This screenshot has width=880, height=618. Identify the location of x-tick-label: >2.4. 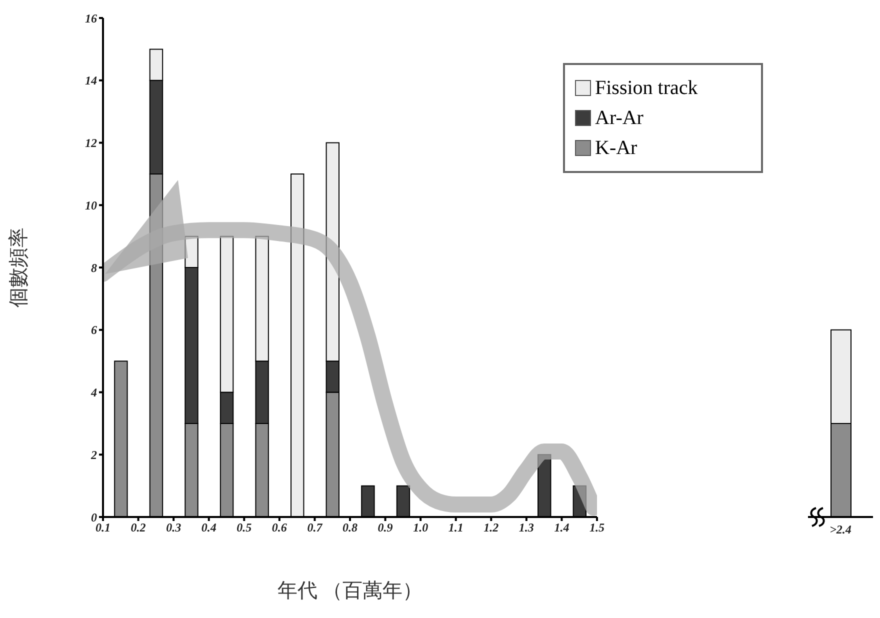
(841, 529).